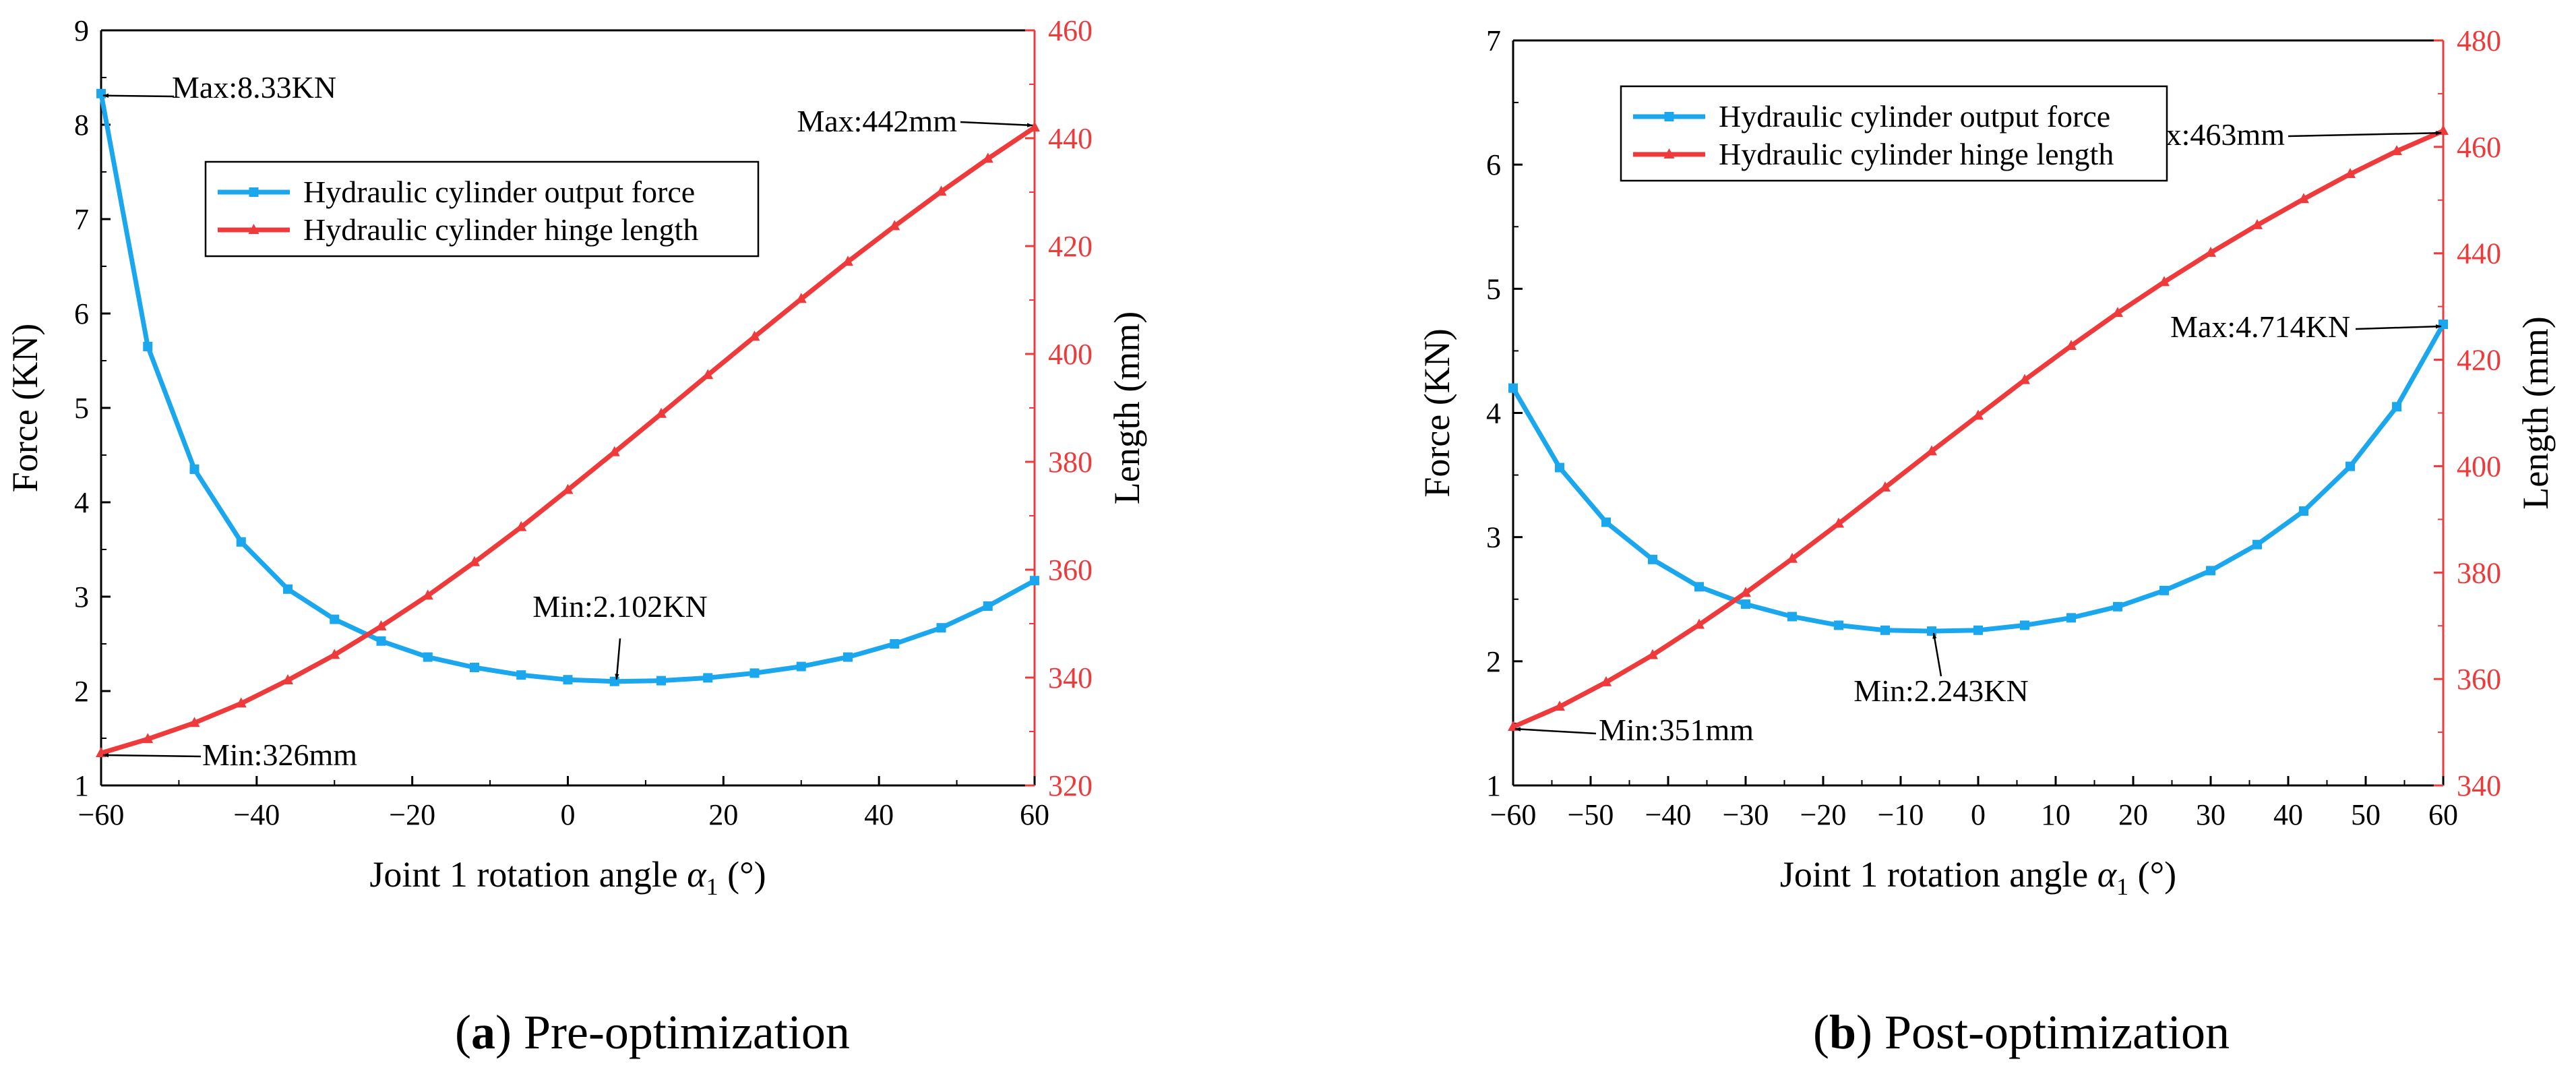  What do you see at coordinates (687, 1032) in the screenshot?
I see `caption-a-text: Pre-optimization` at bounding box center [687, 1032].